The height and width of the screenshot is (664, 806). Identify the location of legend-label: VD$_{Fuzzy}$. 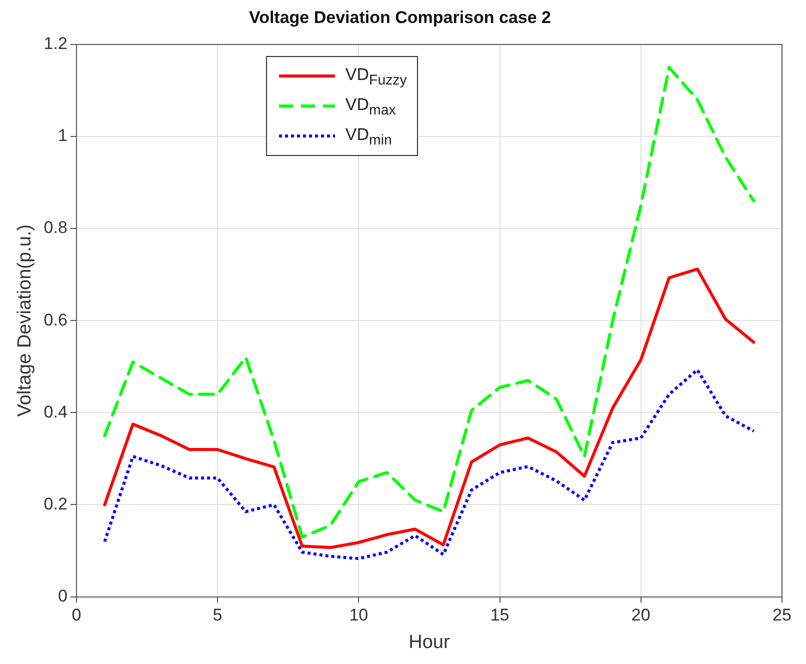
(376, 76).